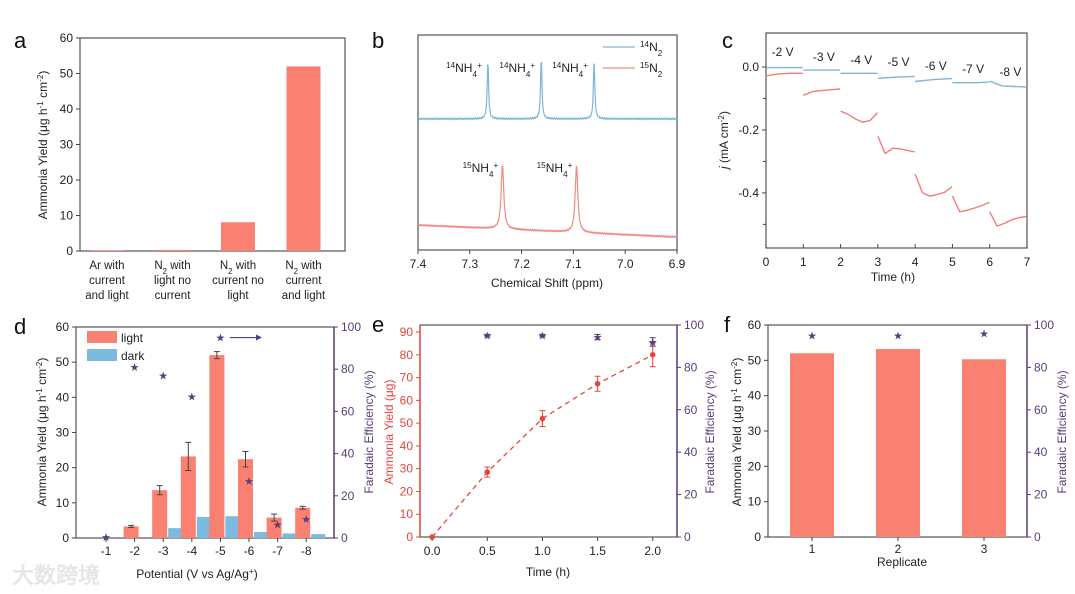 The image size is (1075, 594). I want to click on x-tick-label: 0.0, so click(432, 551).